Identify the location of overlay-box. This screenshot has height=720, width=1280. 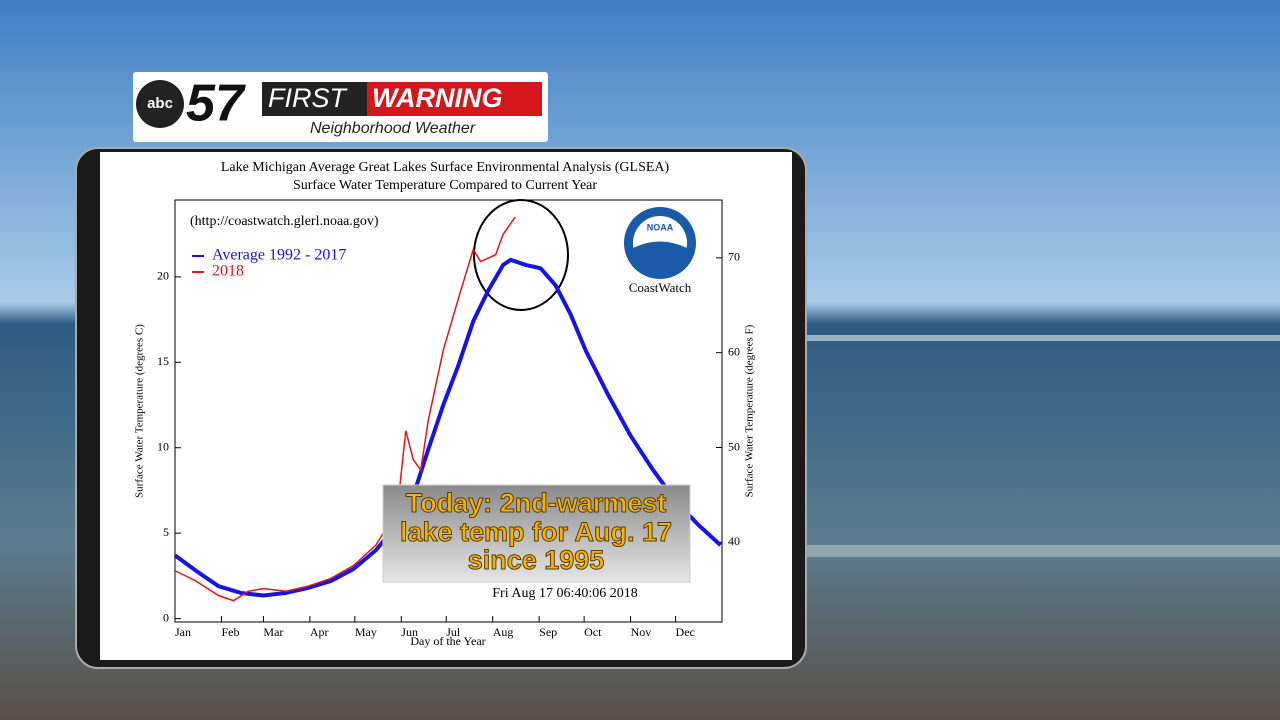
(536, 533).